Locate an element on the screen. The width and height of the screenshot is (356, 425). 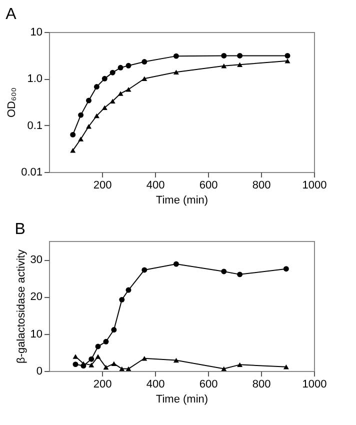
y-tick-label: 1.0 is located at coordinates (34, 79).